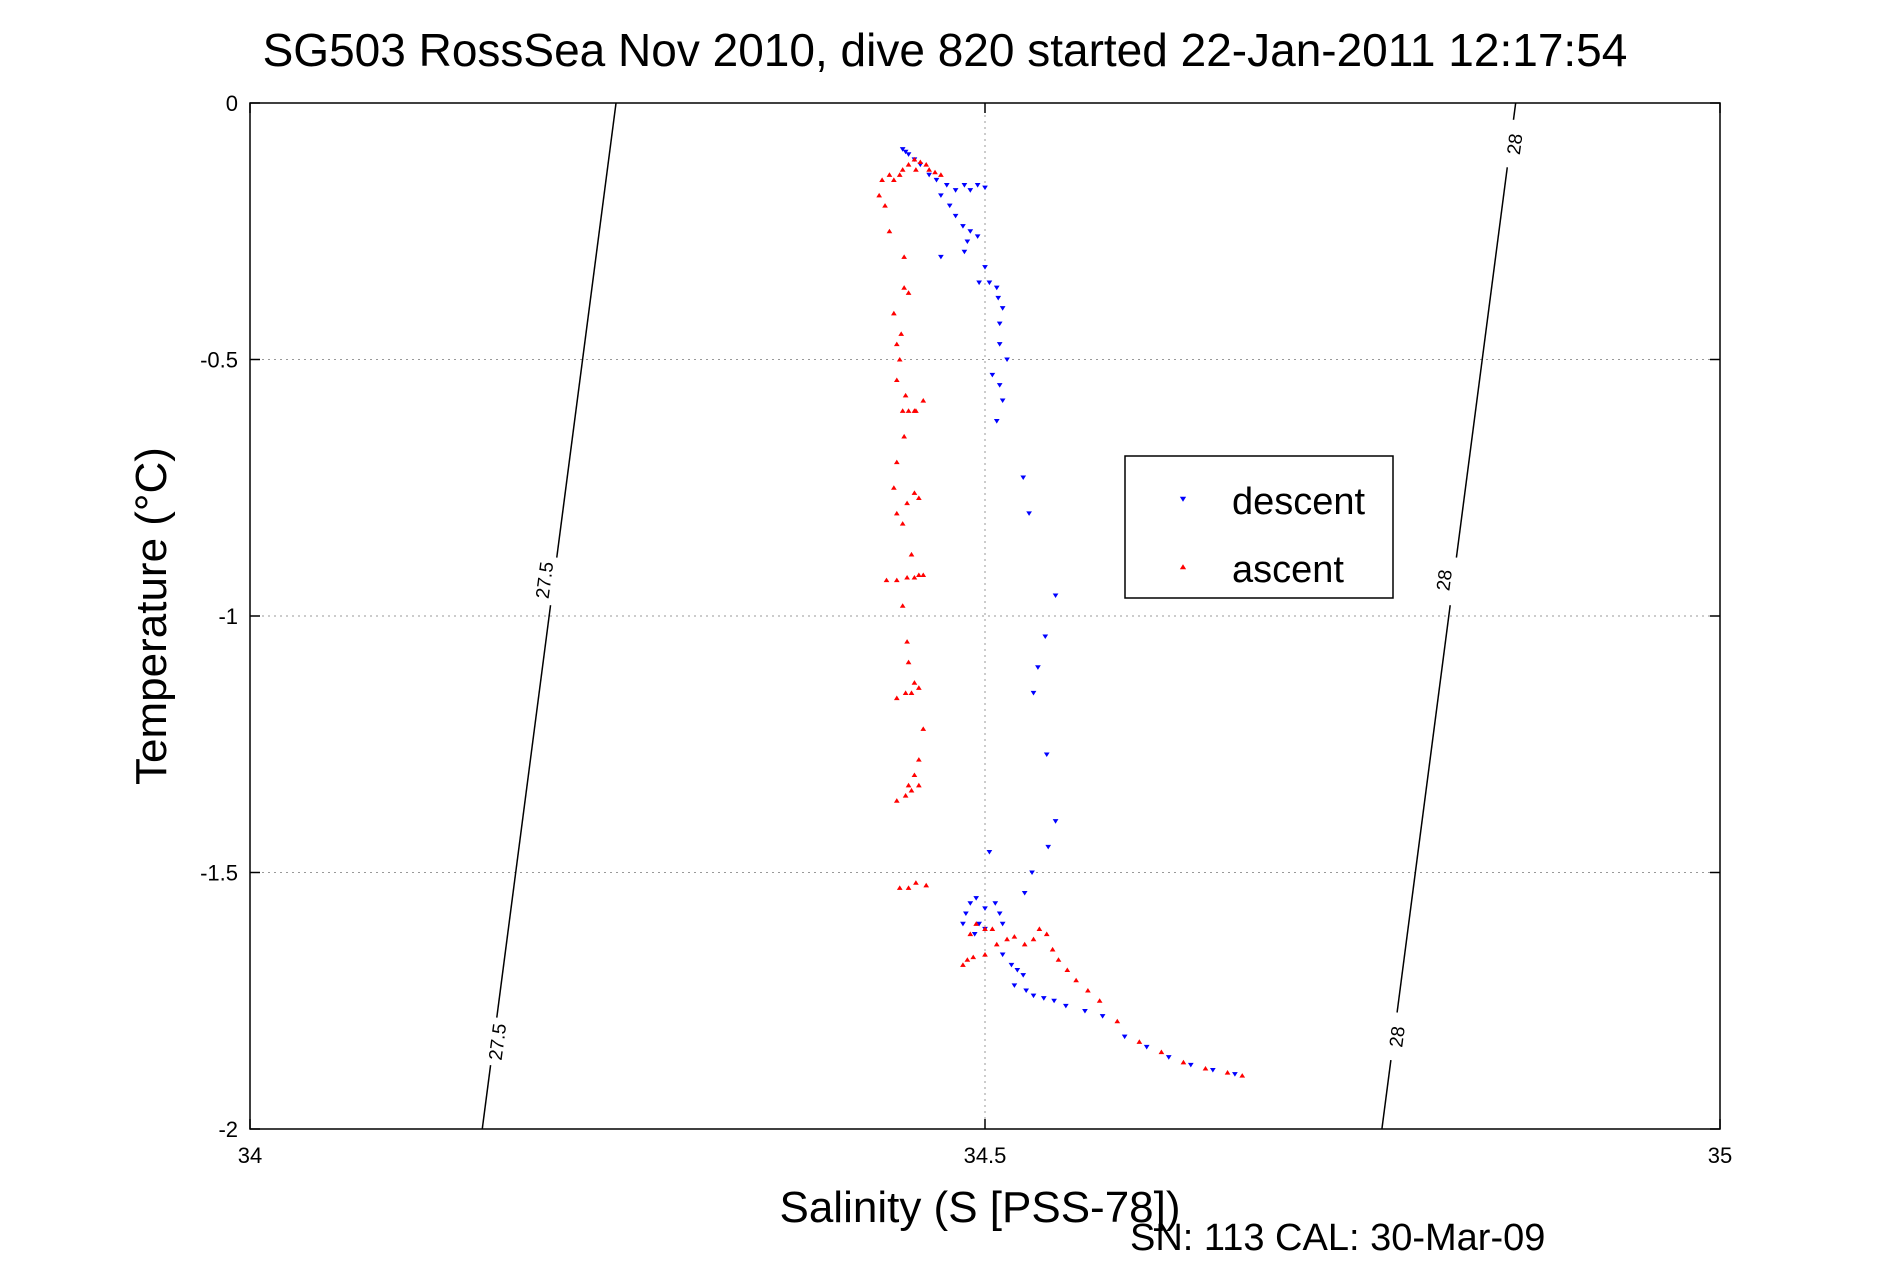  Describe the element at coordinates (1259, 527) in the screenshot. I see `legend-box` at that location.